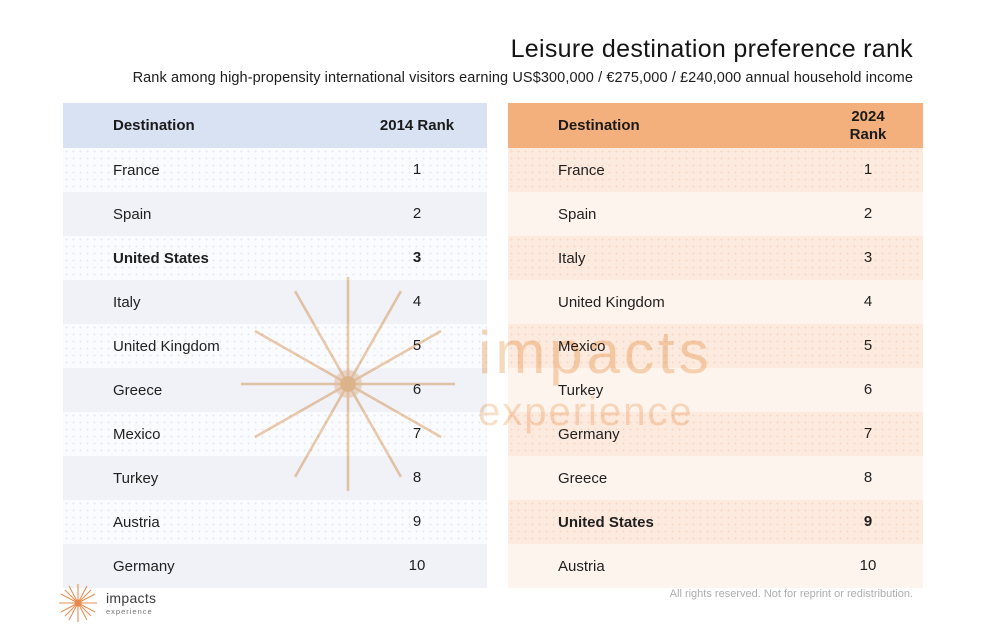 The height and width of the screenshot is (630, 990). Describe the element at coordinates (275, 566) in the screenshot. I see `table-row: Germany 10` at that location.